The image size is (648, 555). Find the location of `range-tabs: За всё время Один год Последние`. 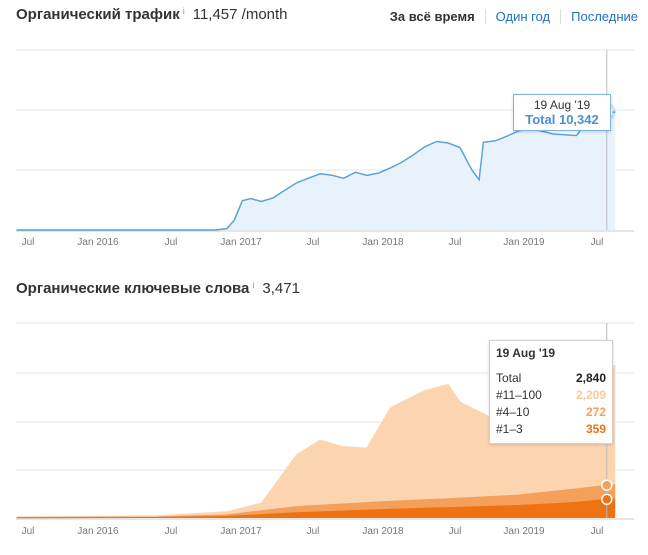

range-tabs: За всё время Один год Последние is located at coordinates (514, 16).